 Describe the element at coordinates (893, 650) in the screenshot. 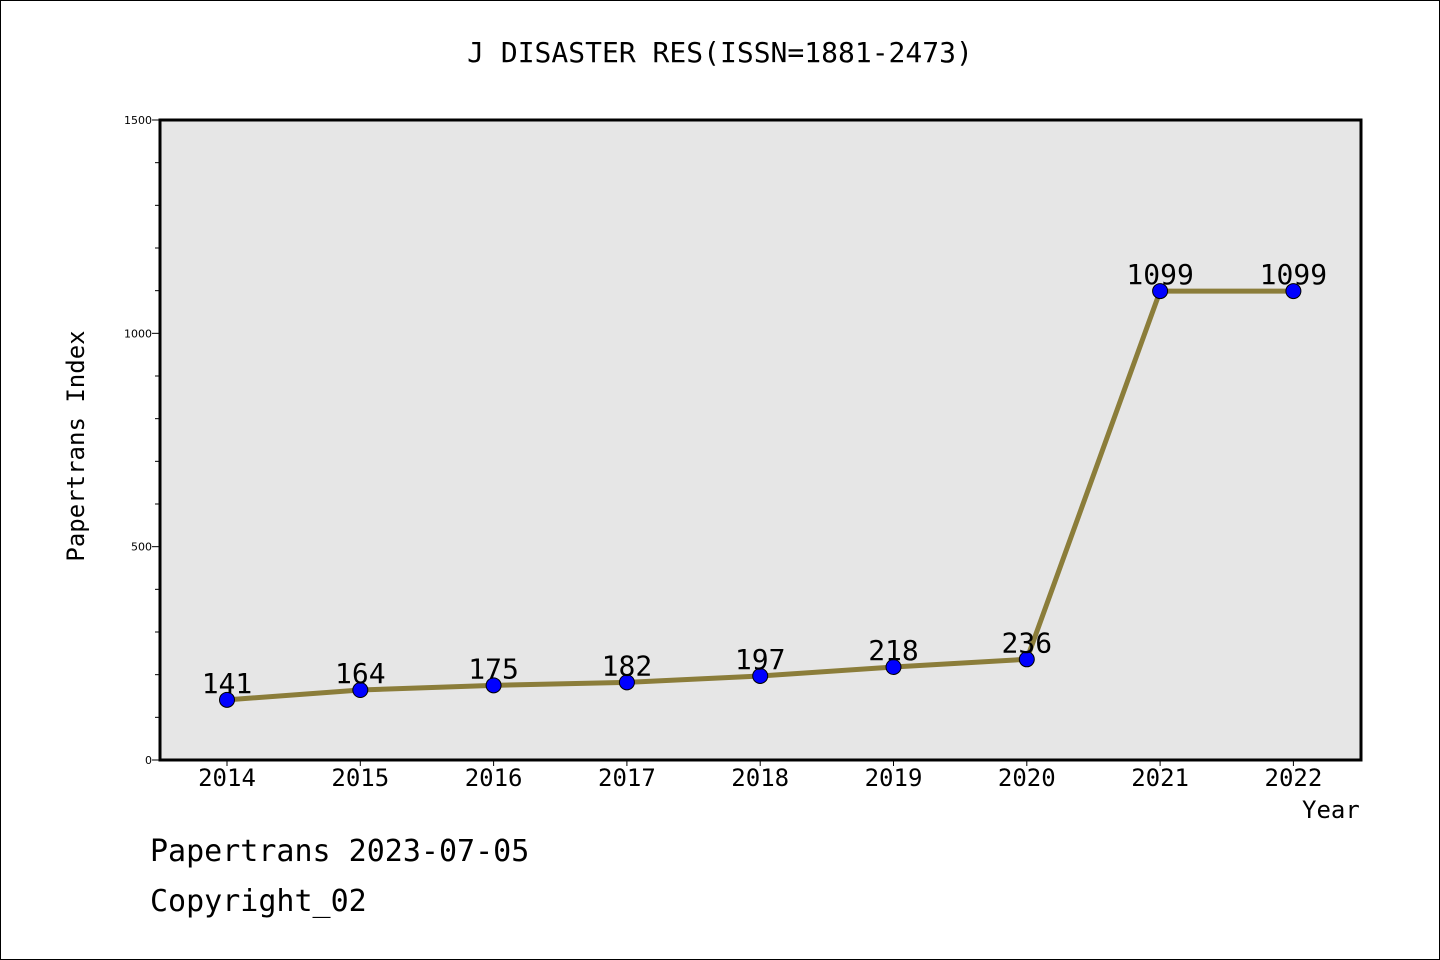

I see `data-label: 218` at that location.